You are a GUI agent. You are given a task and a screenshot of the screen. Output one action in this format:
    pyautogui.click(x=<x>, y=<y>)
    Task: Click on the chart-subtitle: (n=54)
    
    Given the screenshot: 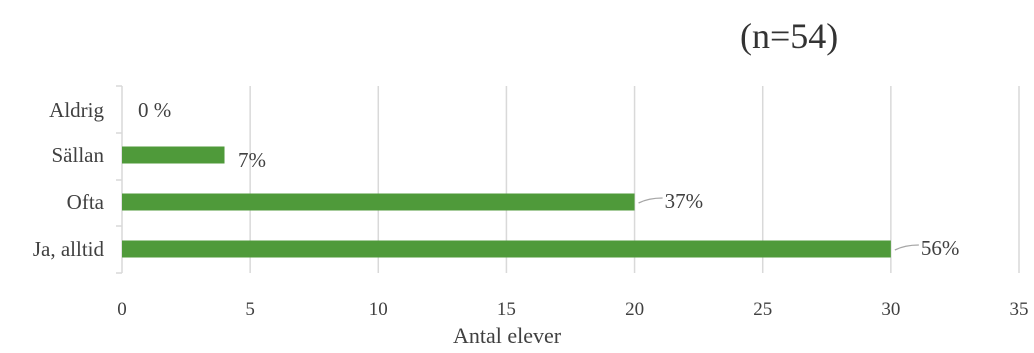 What is the action you would take?
    pyautogui.click(x=789, y=36)
    